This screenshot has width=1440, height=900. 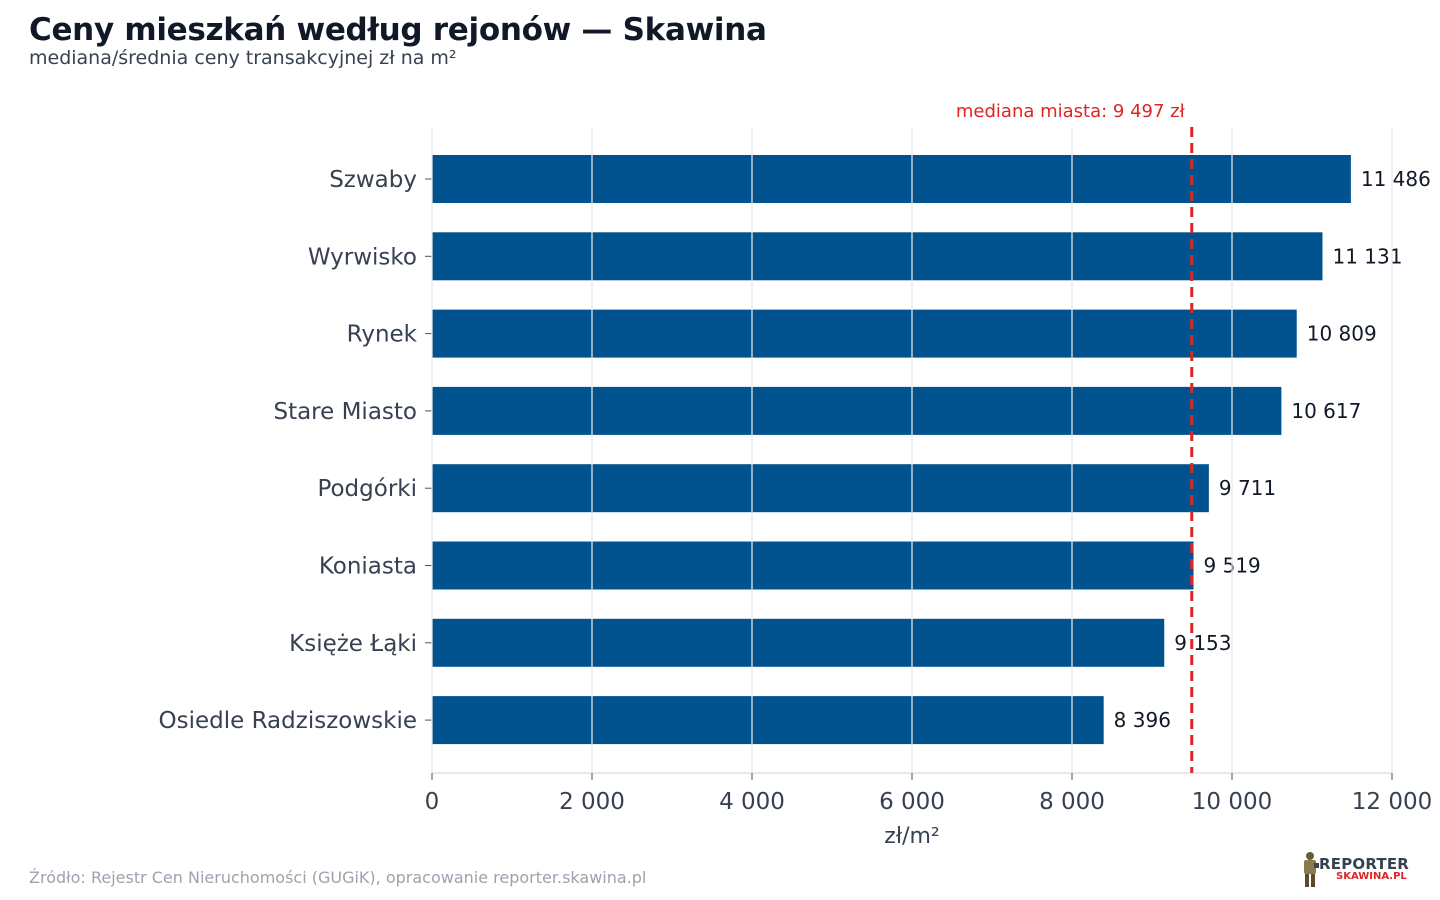 I want to click on value-label: 9 153, so click(x=1202, y=643).